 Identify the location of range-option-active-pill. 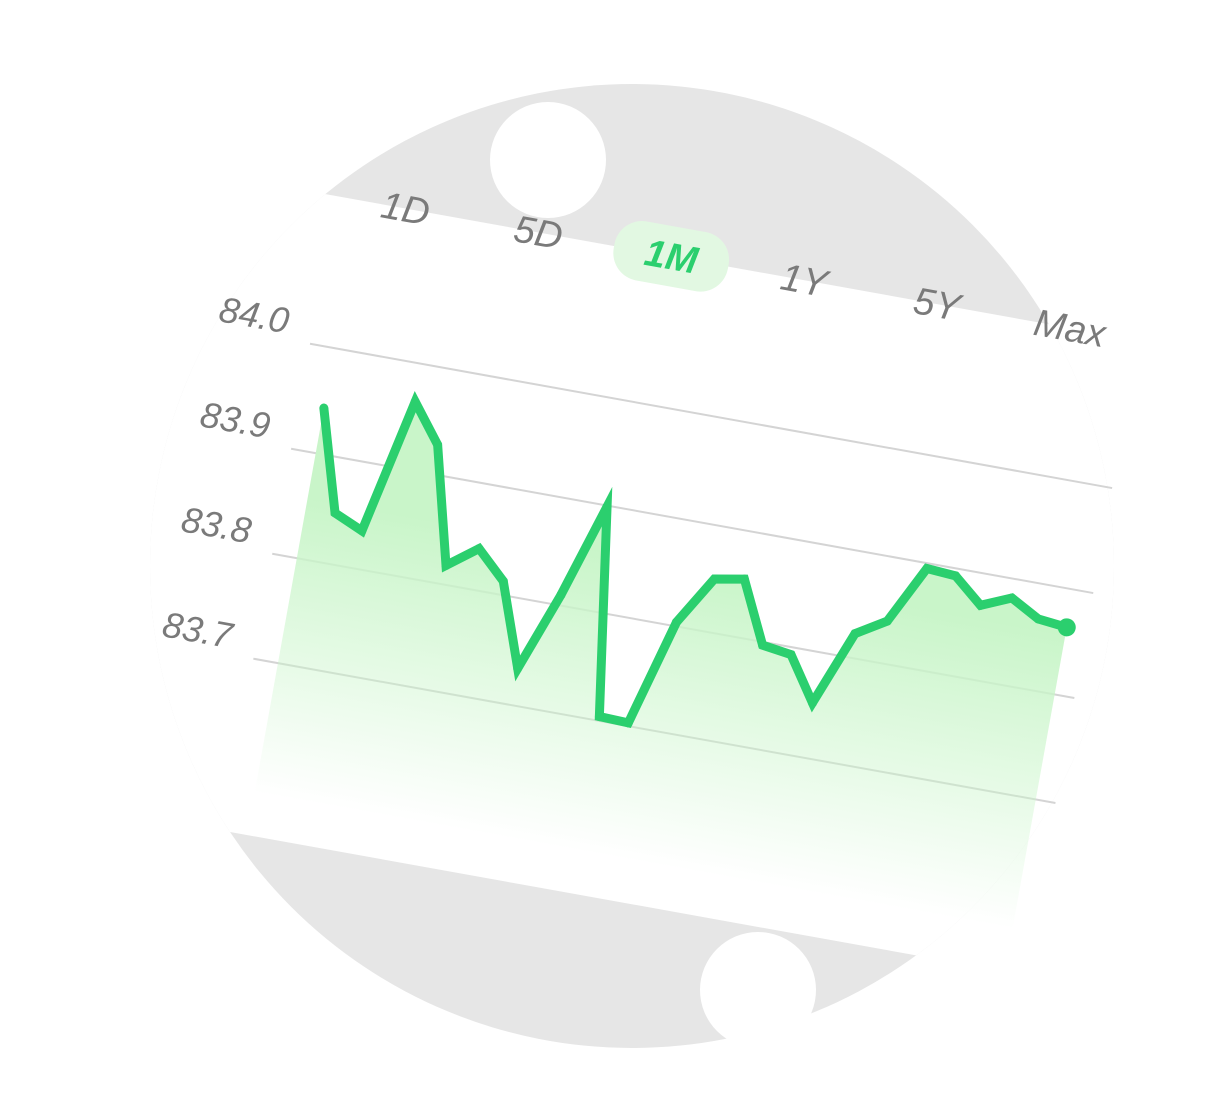
(671, 256).